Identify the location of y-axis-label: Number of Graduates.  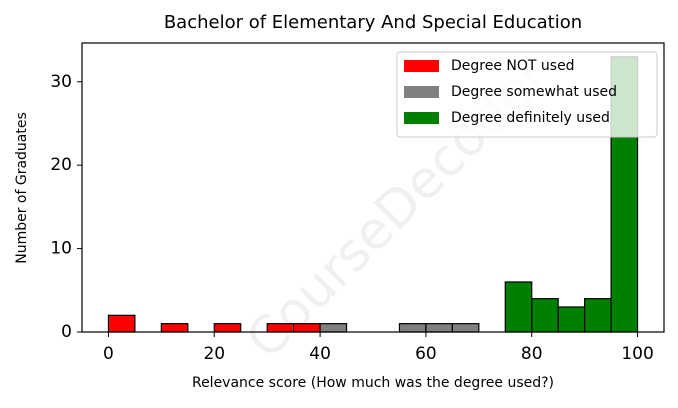
(22, 188).